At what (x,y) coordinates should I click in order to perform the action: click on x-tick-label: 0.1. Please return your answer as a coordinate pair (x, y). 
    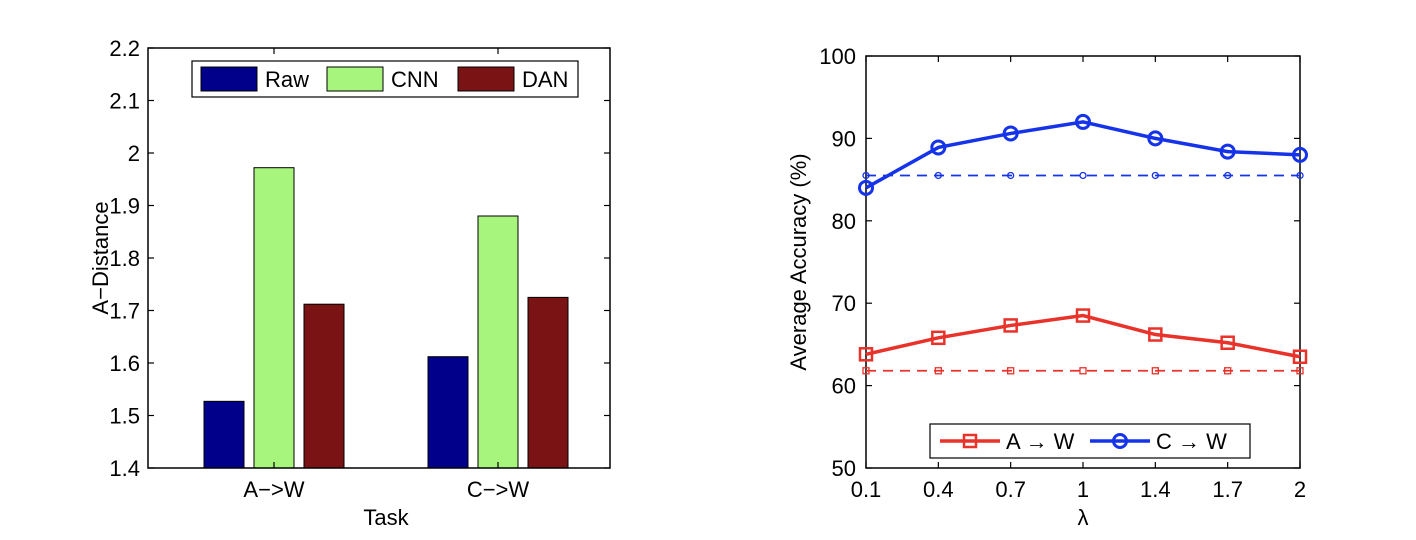
    Looking at the image, I should click on (866, 489).